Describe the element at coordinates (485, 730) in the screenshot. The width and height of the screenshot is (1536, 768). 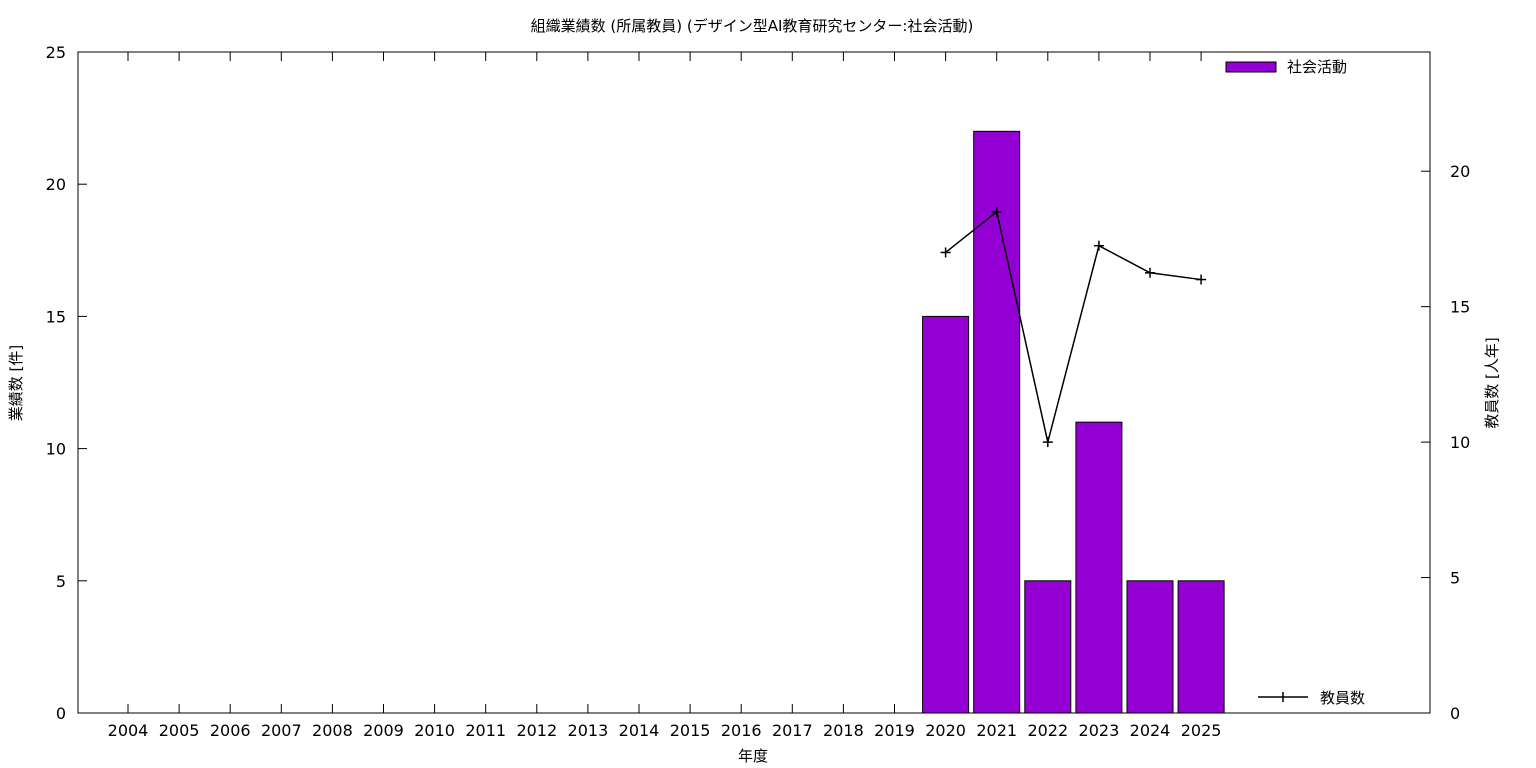
I see `x-tick-label: 2011` at that location.